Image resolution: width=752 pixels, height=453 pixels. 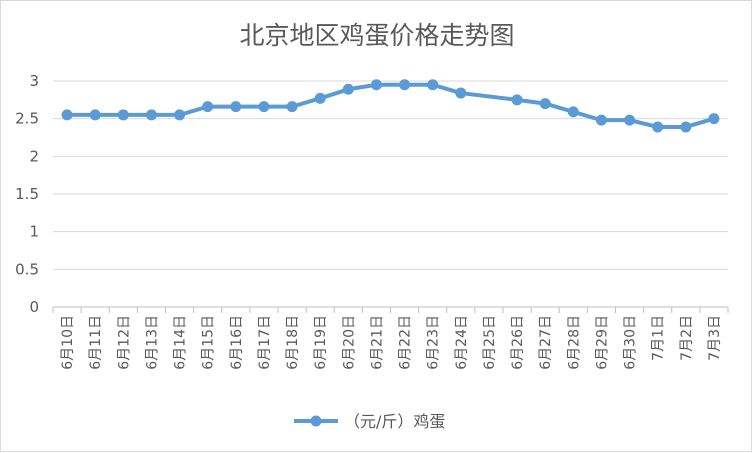 I want to click on x-tick-label: 6月24日, so click(x=462, y=342).